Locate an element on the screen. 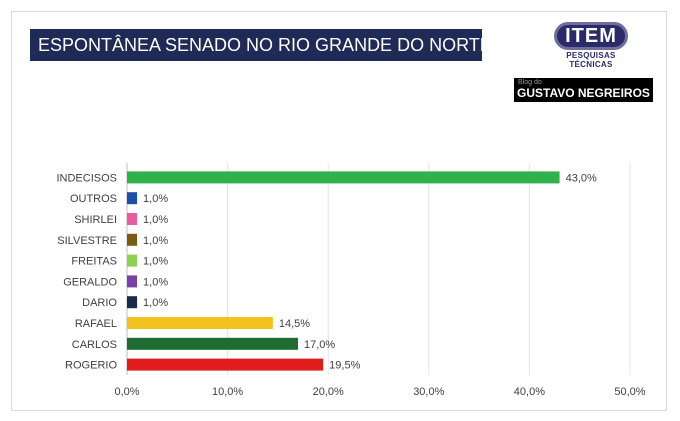  x-tick-label: 10,0% is located at coordinates (227, 392).